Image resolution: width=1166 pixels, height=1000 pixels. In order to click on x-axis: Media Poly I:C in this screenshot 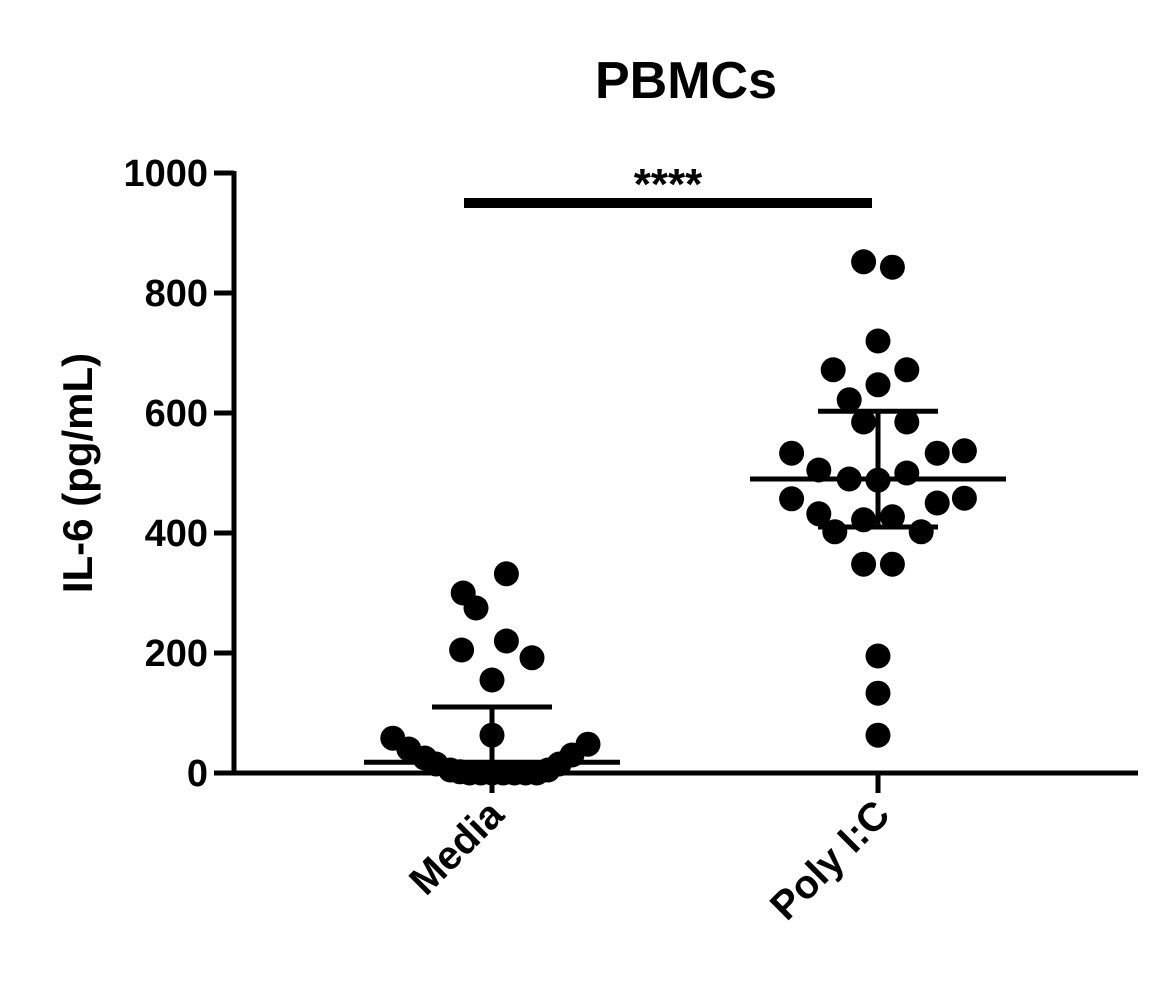, I will do `click(685, 849)`.